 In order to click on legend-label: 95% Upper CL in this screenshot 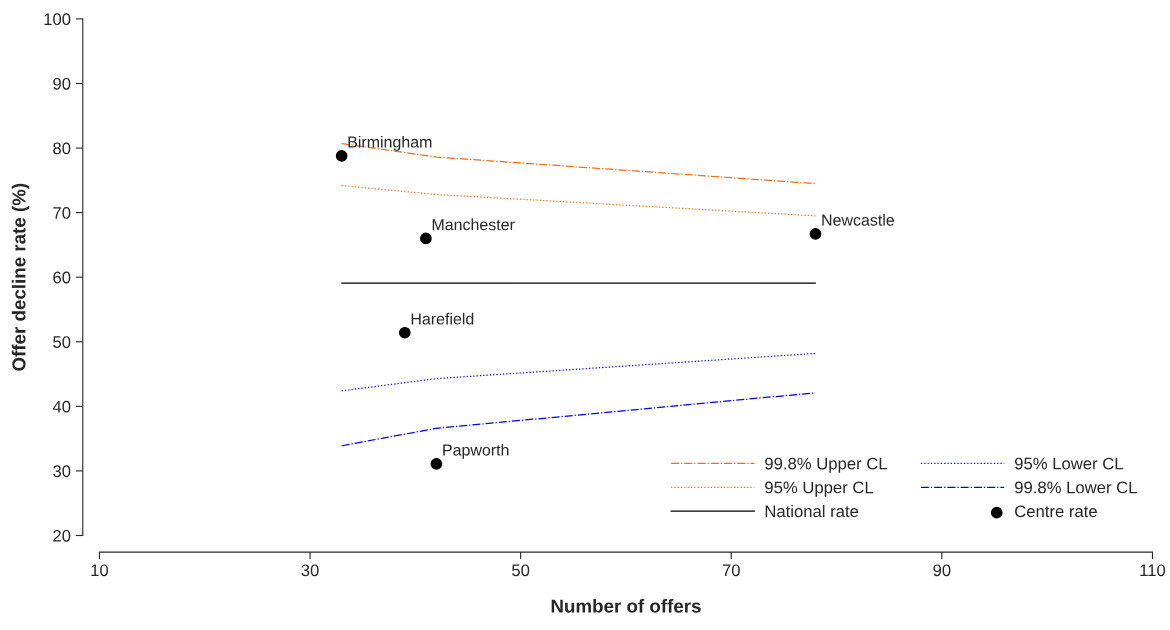, I will do `click(819, 489)`.